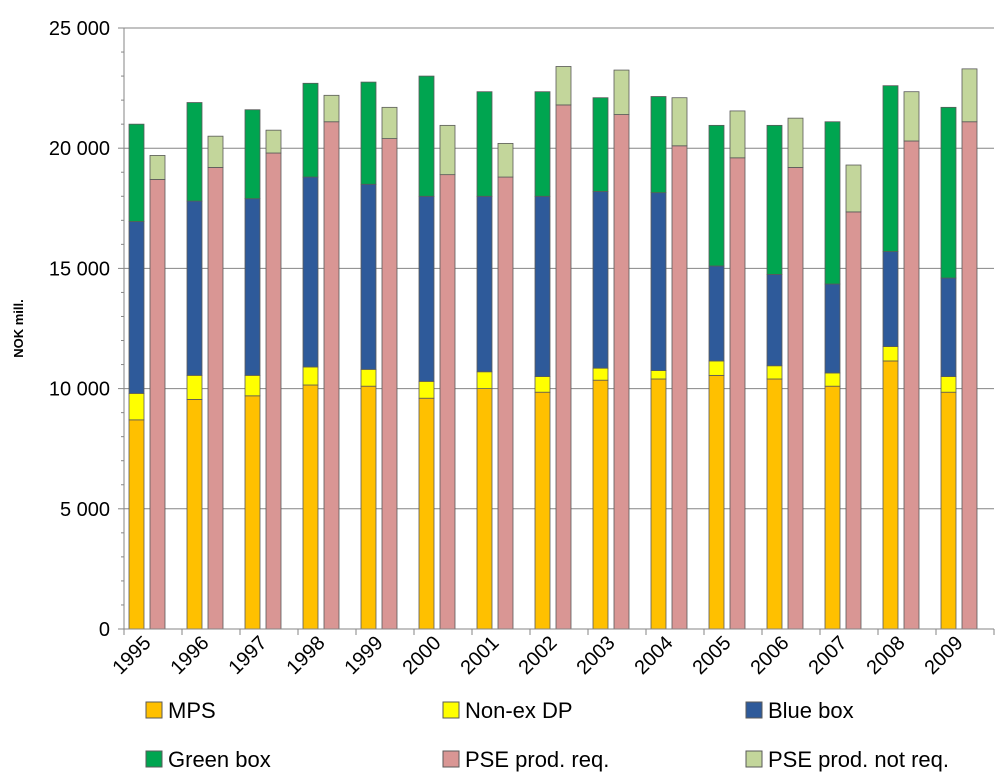 Image resolution: width=997 pixels, height=784 pixels. Describe the element at coordinates (79, 149) in the screenshot. I see `y-tick-label: 20 000` at that location.